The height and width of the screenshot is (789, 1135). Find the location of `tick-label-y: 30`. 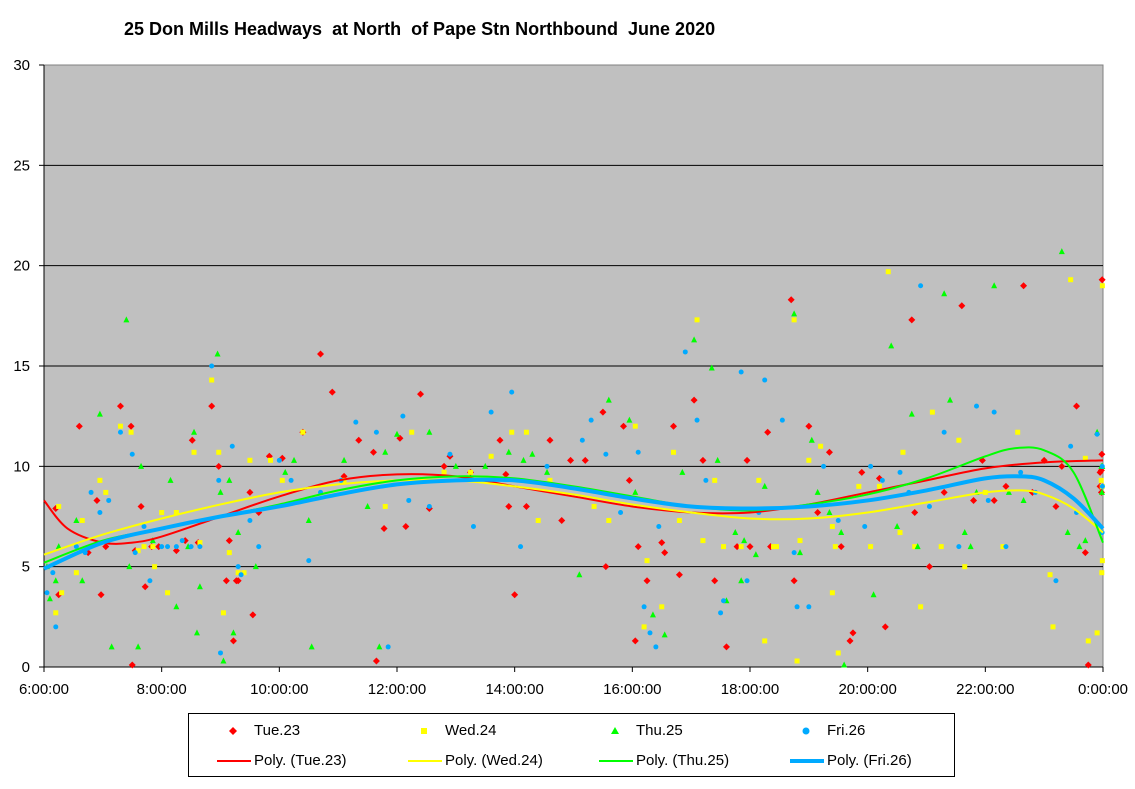

tick-label-y: 30 is located at coordinates (21, 65).